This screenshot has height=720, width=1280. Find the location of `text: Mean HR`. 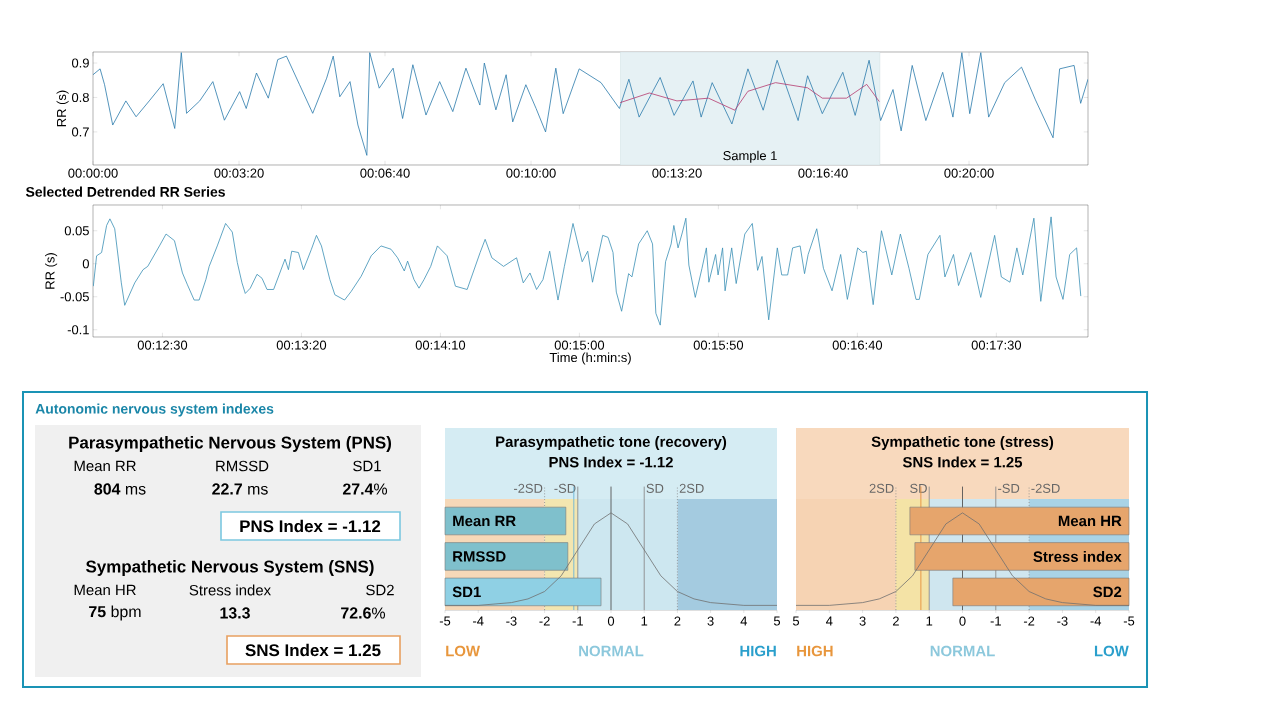

text: Mean HR is located at coordinates (105, 590).